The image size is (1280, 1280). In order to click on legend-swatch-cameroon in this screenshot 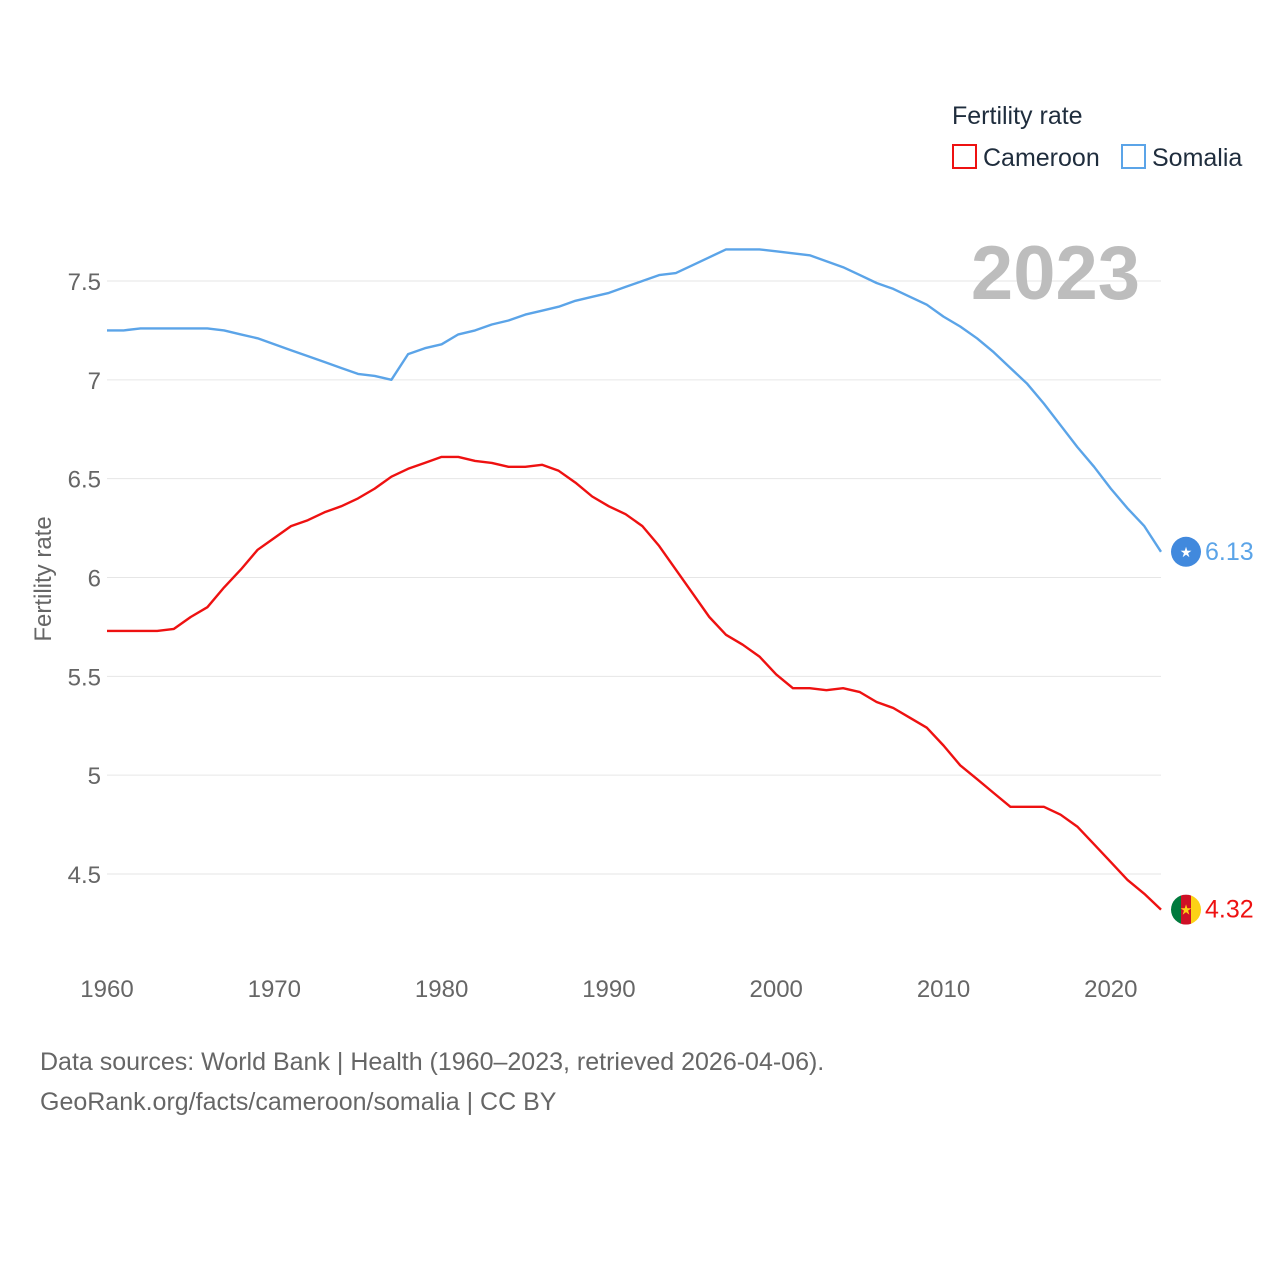, I will do `click(964, 156)`.